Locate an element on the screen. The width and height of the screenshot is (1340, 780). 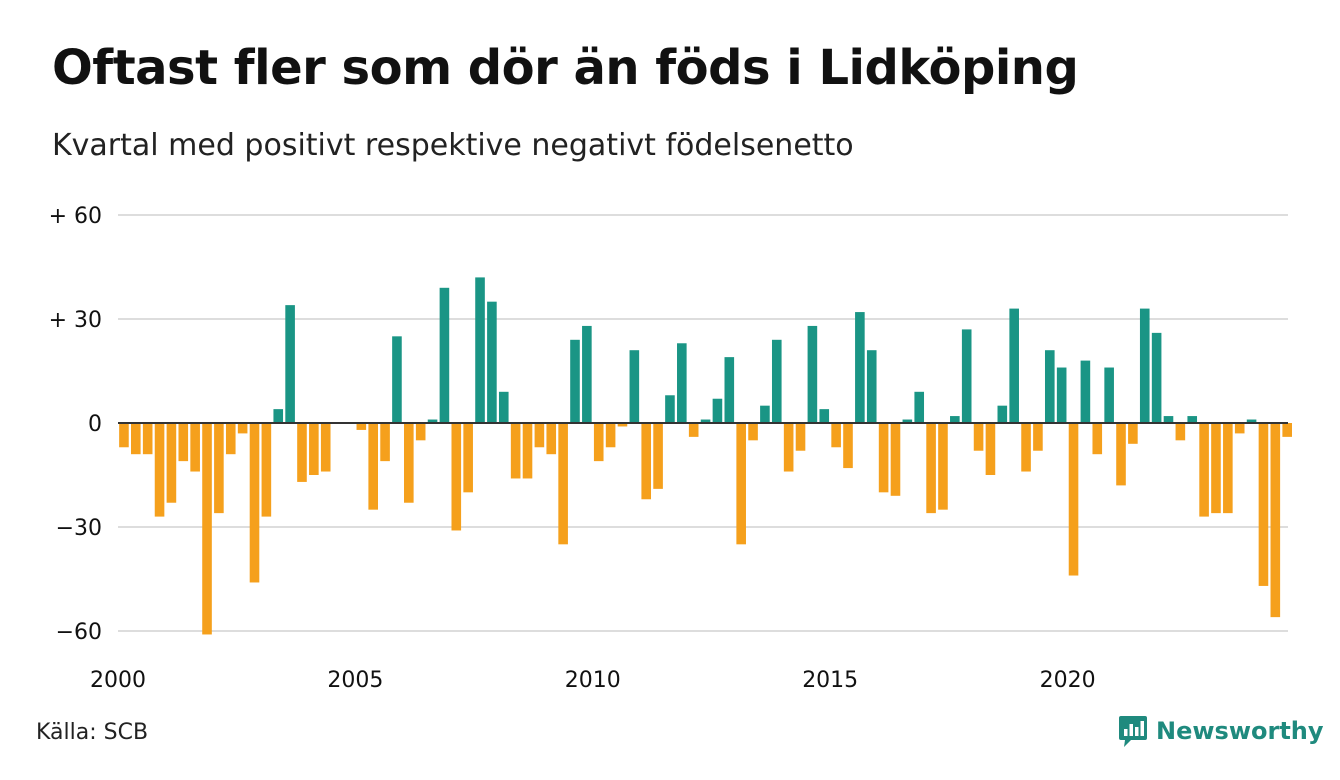
y-tick-label: −60 is located at coordinates (79, 632).